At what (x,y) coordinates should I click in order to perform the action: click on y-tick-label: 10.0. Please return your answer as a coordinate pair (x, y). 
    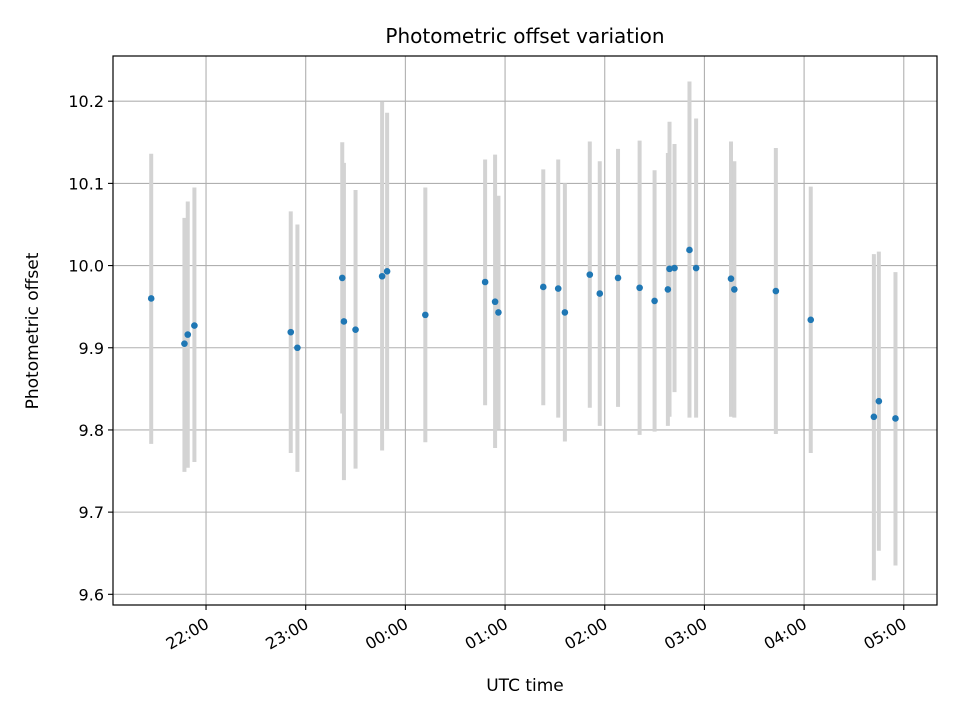
    Looking at the image, I should click on (86, 266).